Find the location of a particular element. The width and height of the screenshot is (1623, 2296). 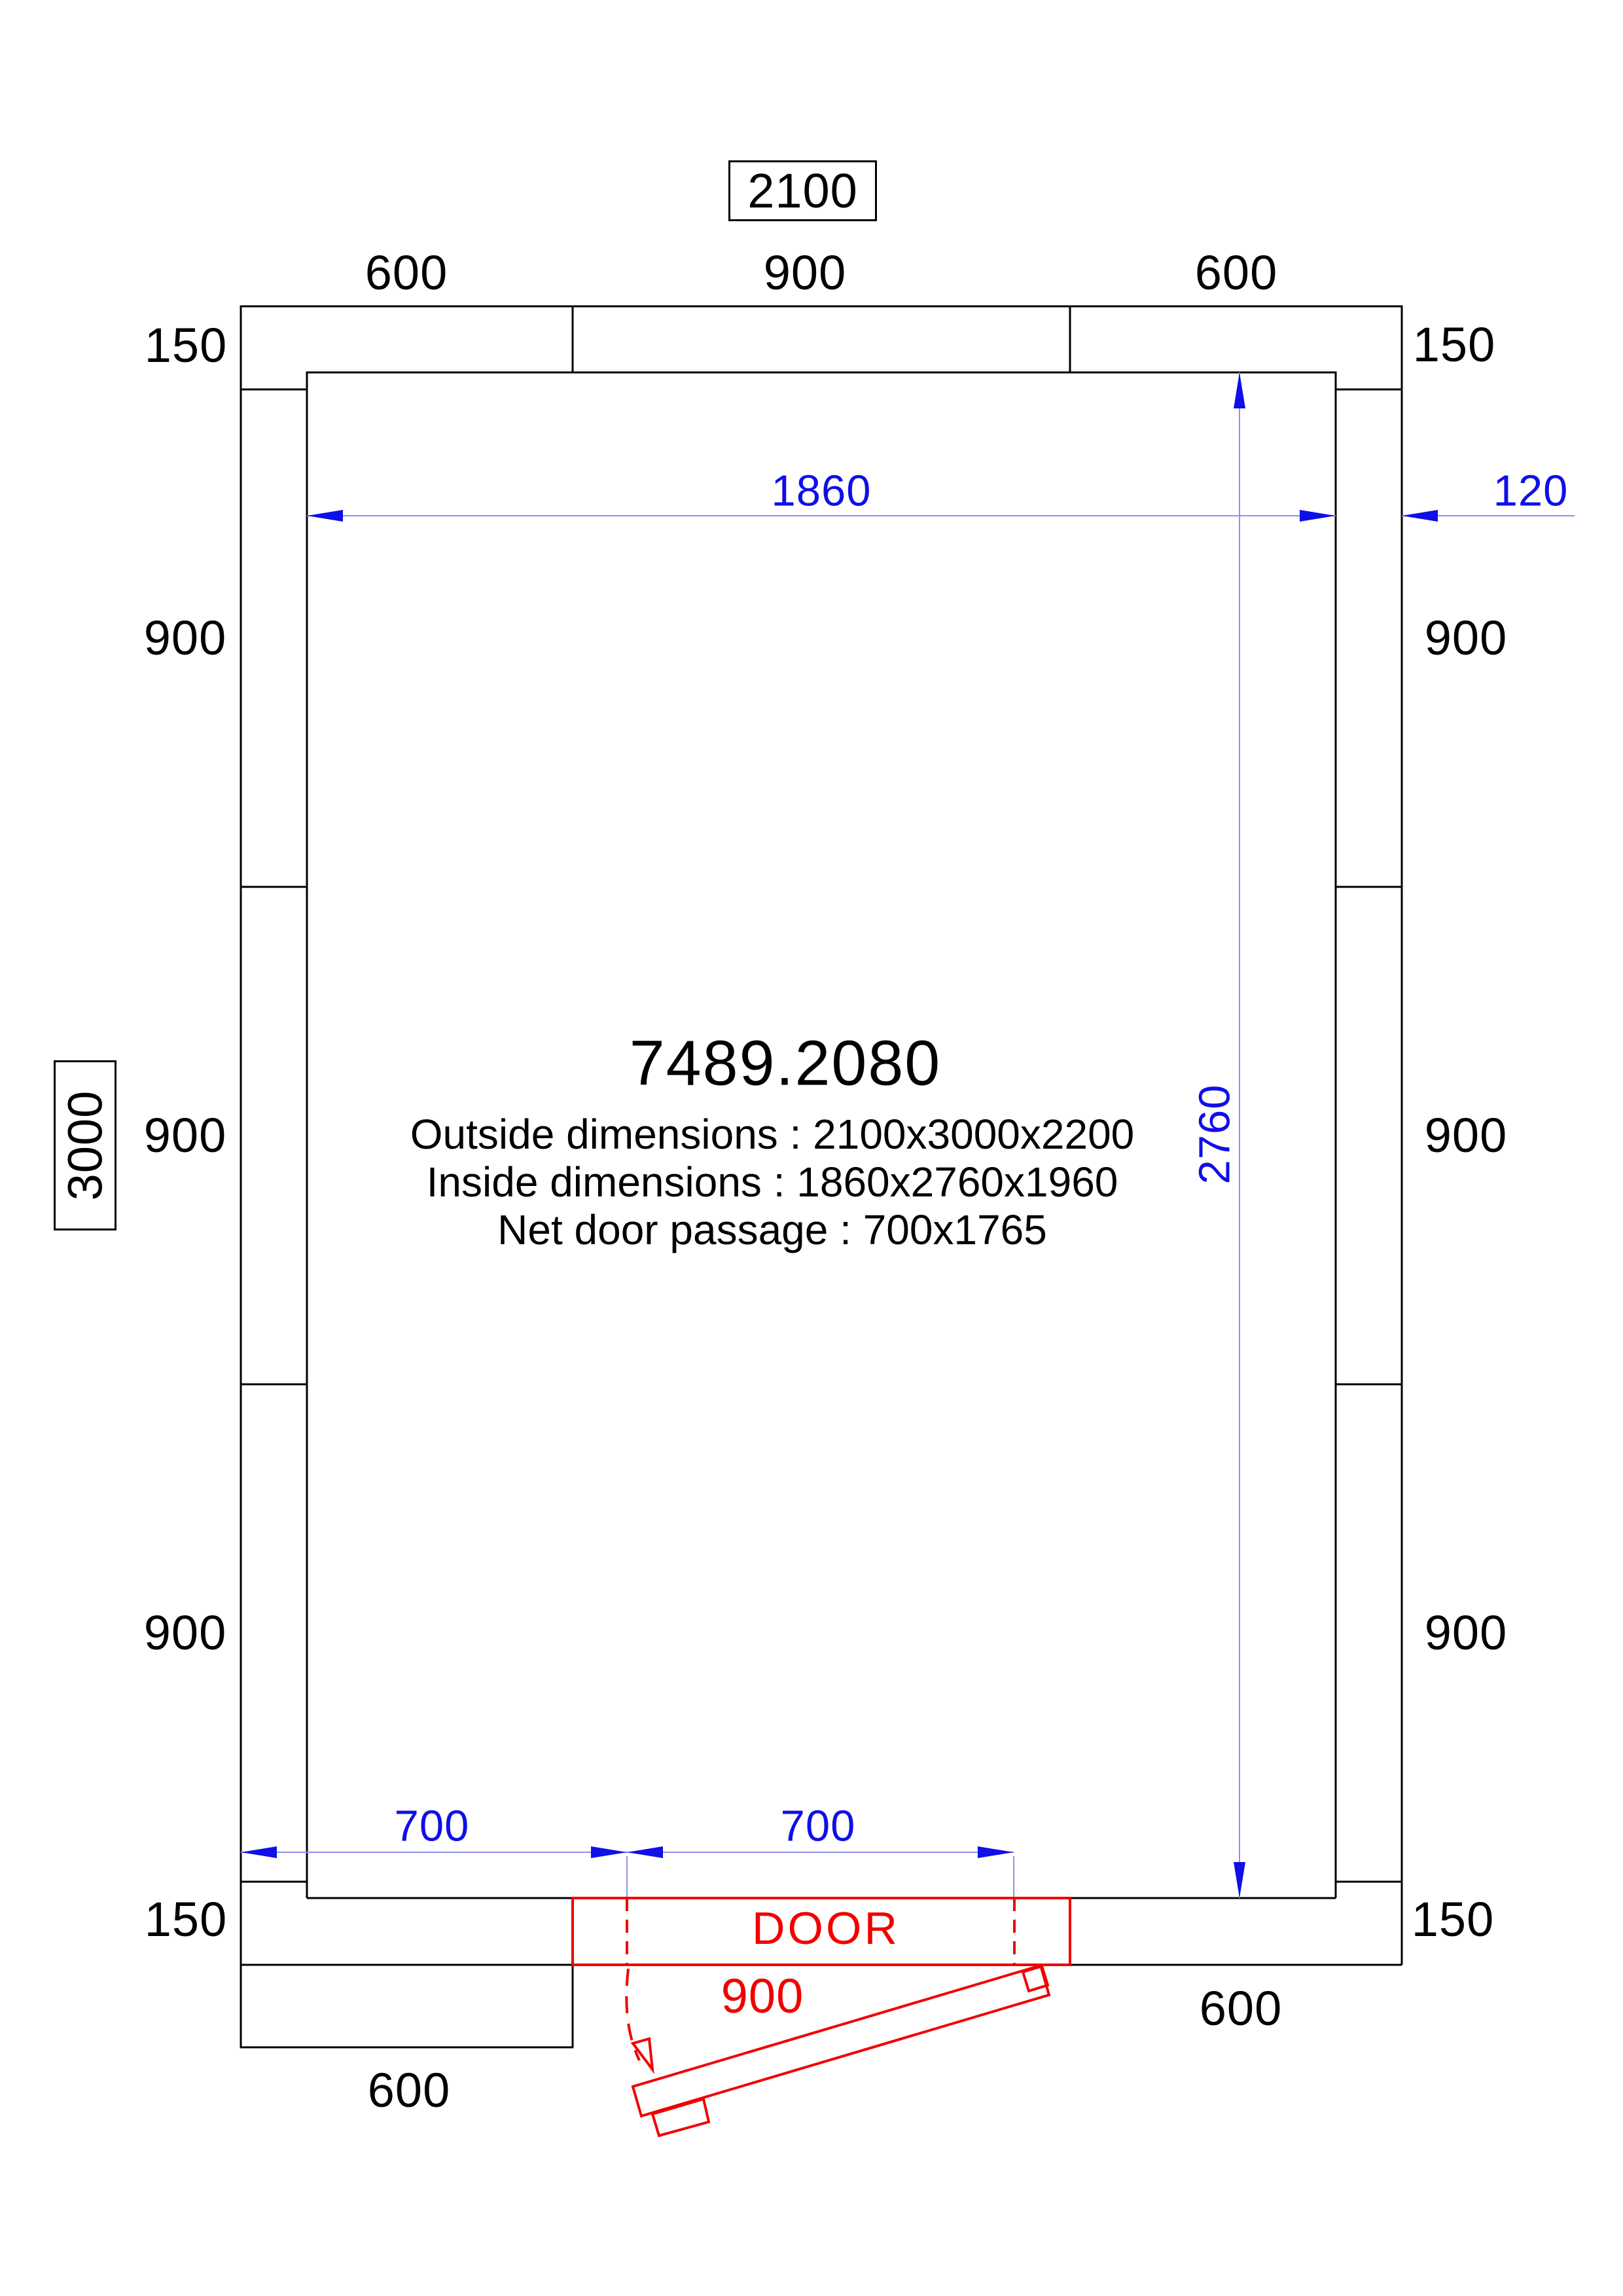

top-panel-600-left: 600 is located at coordinates (406, 272).